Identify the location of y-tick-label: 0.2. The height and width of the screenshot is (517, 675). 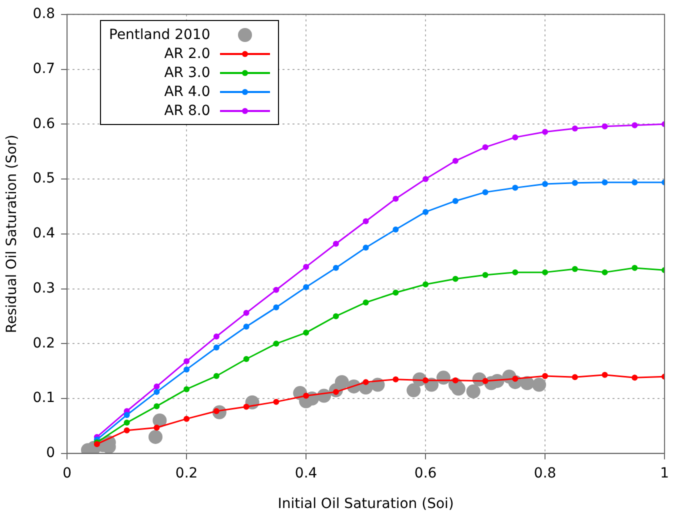
(44, 343).